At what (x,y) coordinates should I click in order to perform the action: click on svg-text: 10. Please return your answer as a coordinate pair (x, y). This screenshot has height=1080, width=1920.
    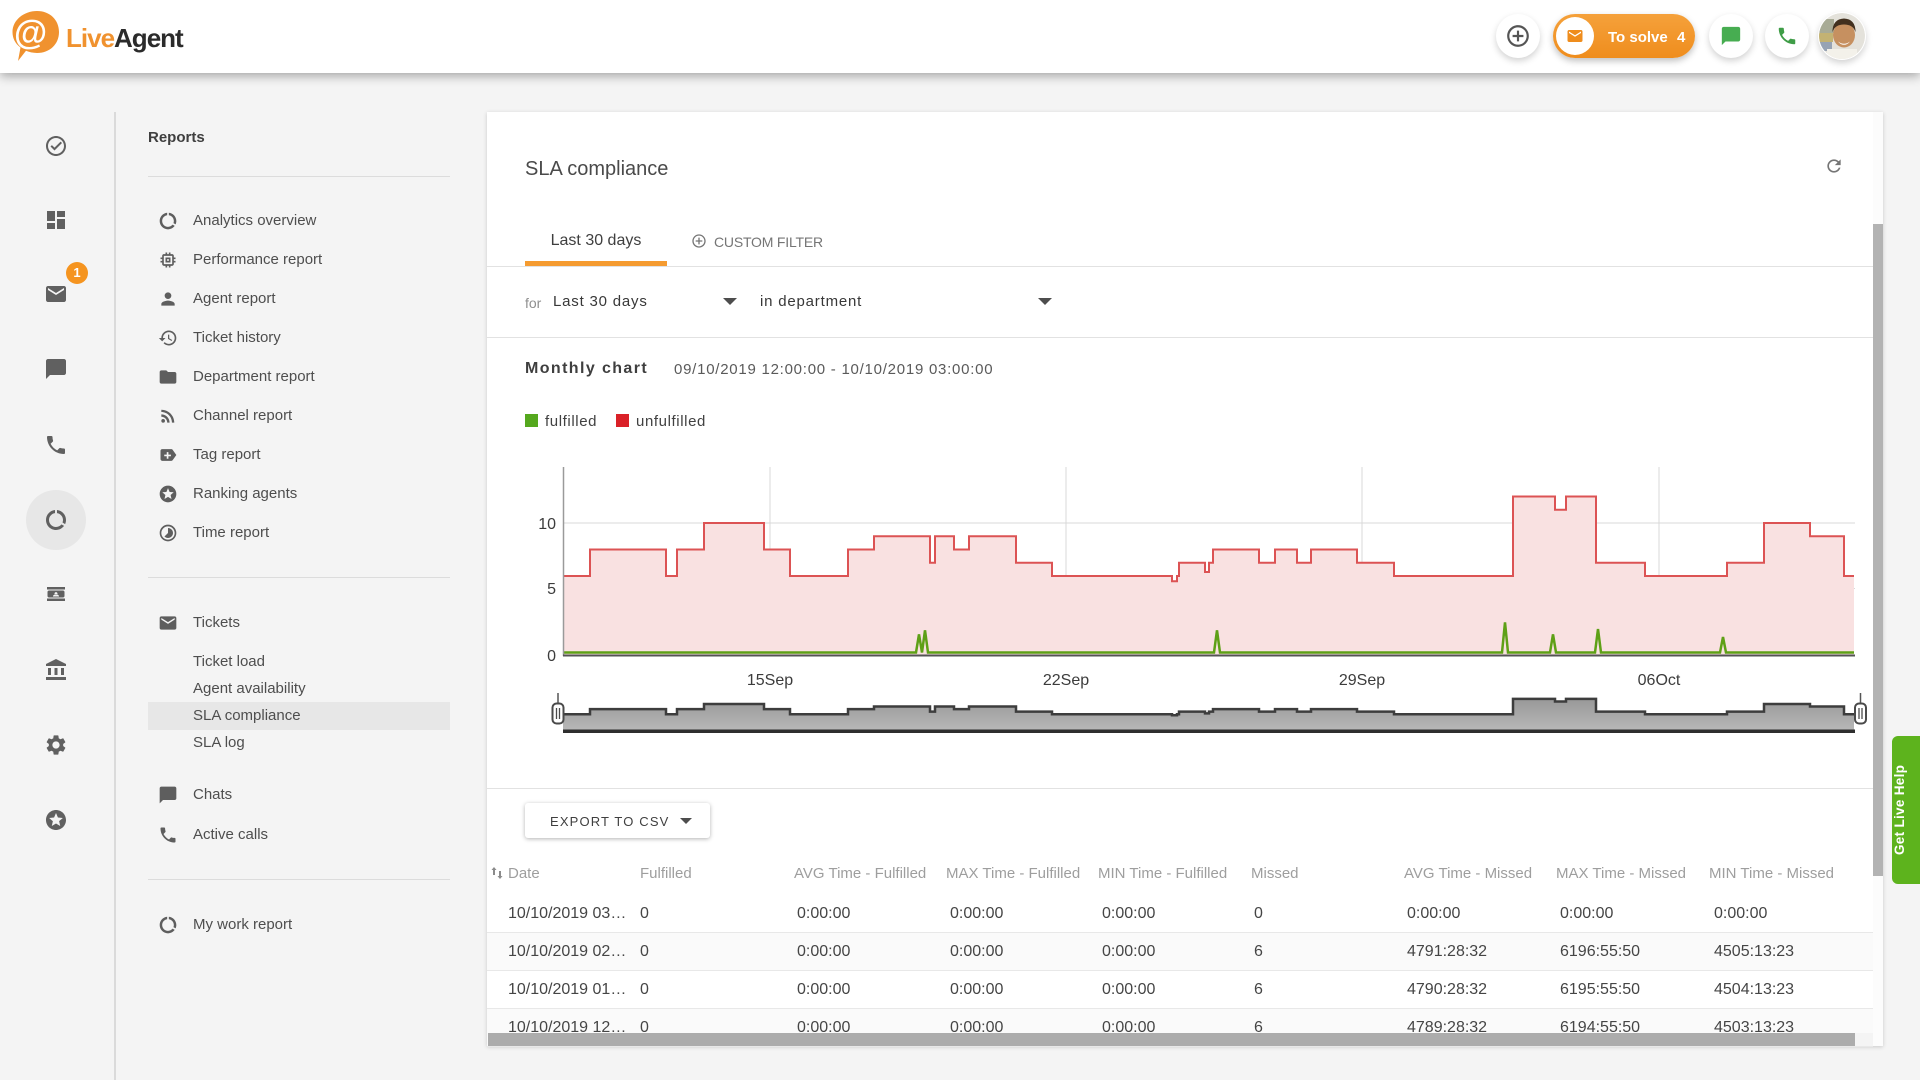
    Looking at the image, I should click on (547, 524).